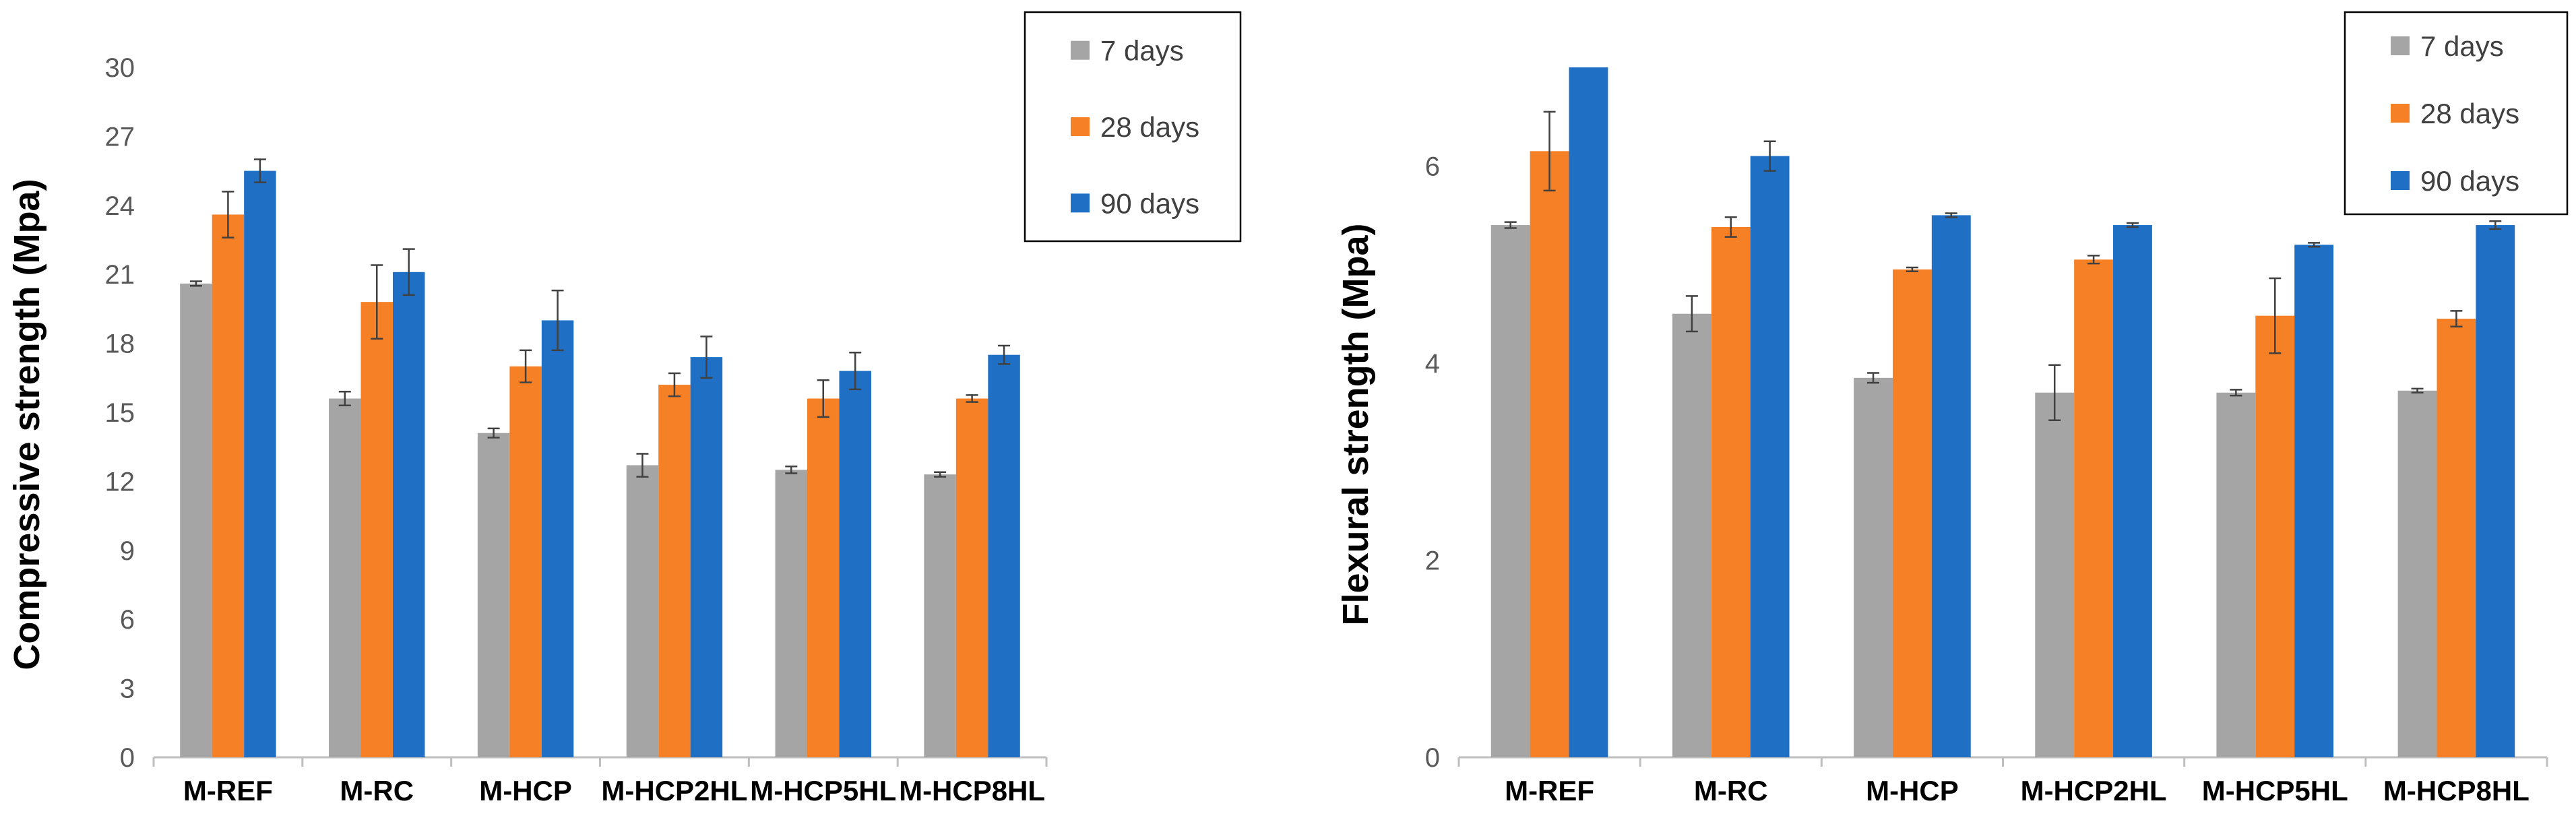 This screenshot has width=2576, height=824. Describe the element at coordinates (120, 206) in the screenshot. I see `y-tick-label: 24` at that location.